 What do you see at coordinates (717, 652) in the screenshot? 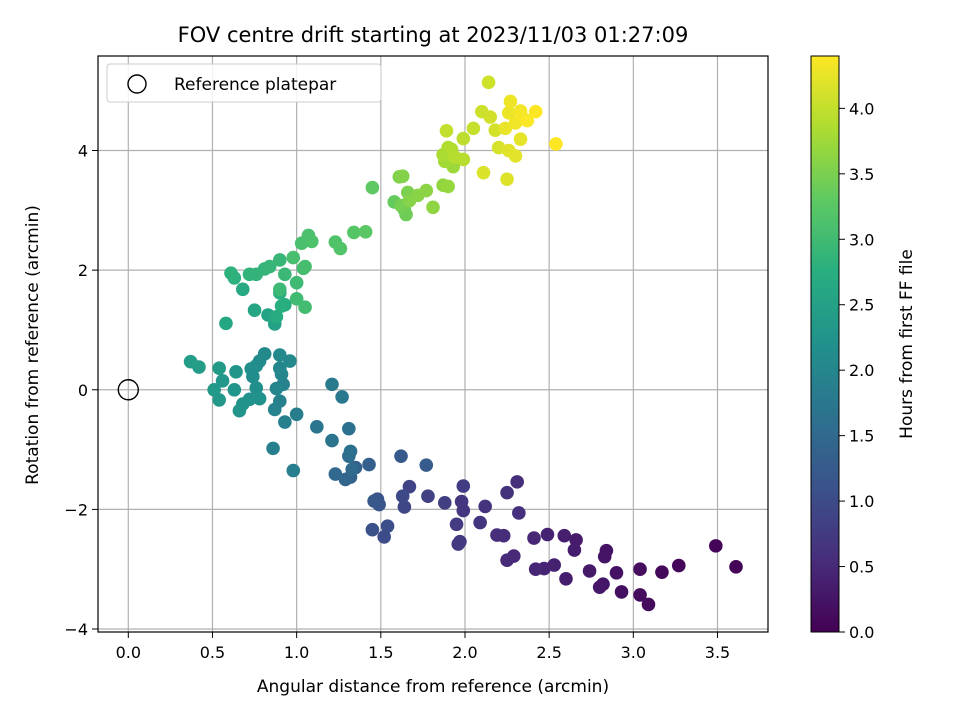
I see `x-tick-label: 3.5` at bounding box center [717, 652].